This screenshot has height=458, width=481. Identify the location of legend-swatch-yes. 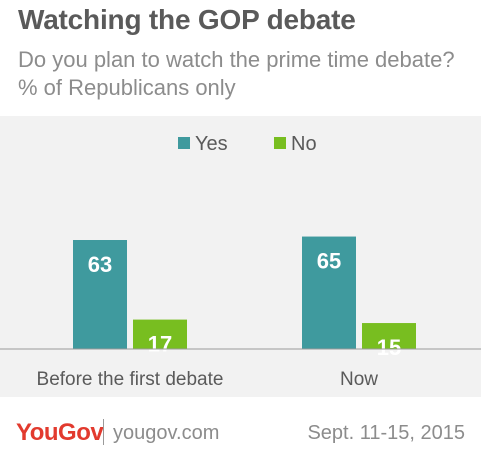
(184, 143).